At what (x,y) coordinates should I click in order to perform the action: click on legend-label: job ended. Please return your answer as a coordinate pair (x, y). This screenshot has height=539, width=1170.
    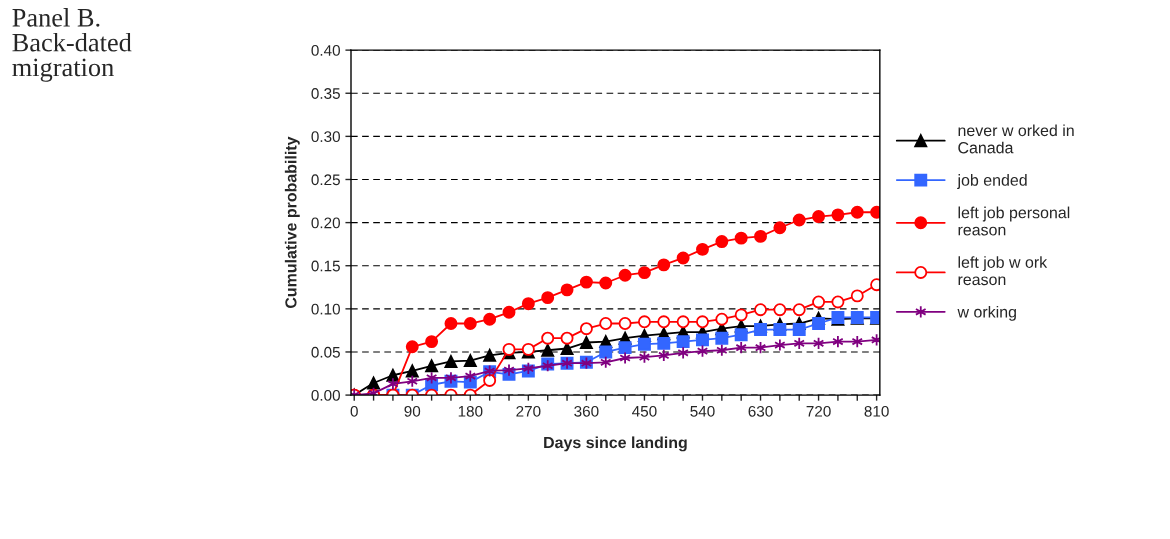
    Looking at the image, I should click on (992, 181).